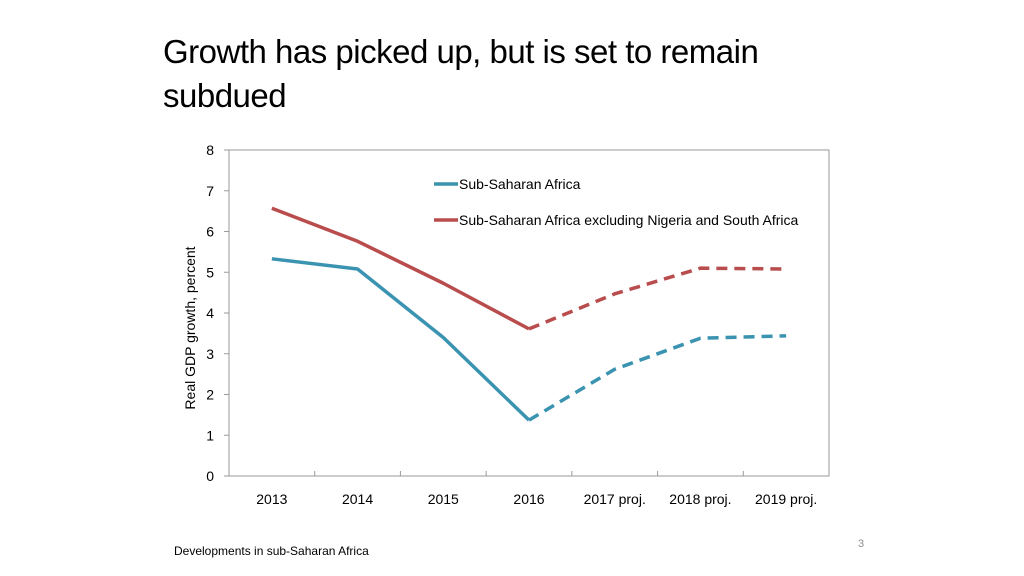  I want to click on footer-source: Developments in sub-Saharan Africa, so click(271, 551).